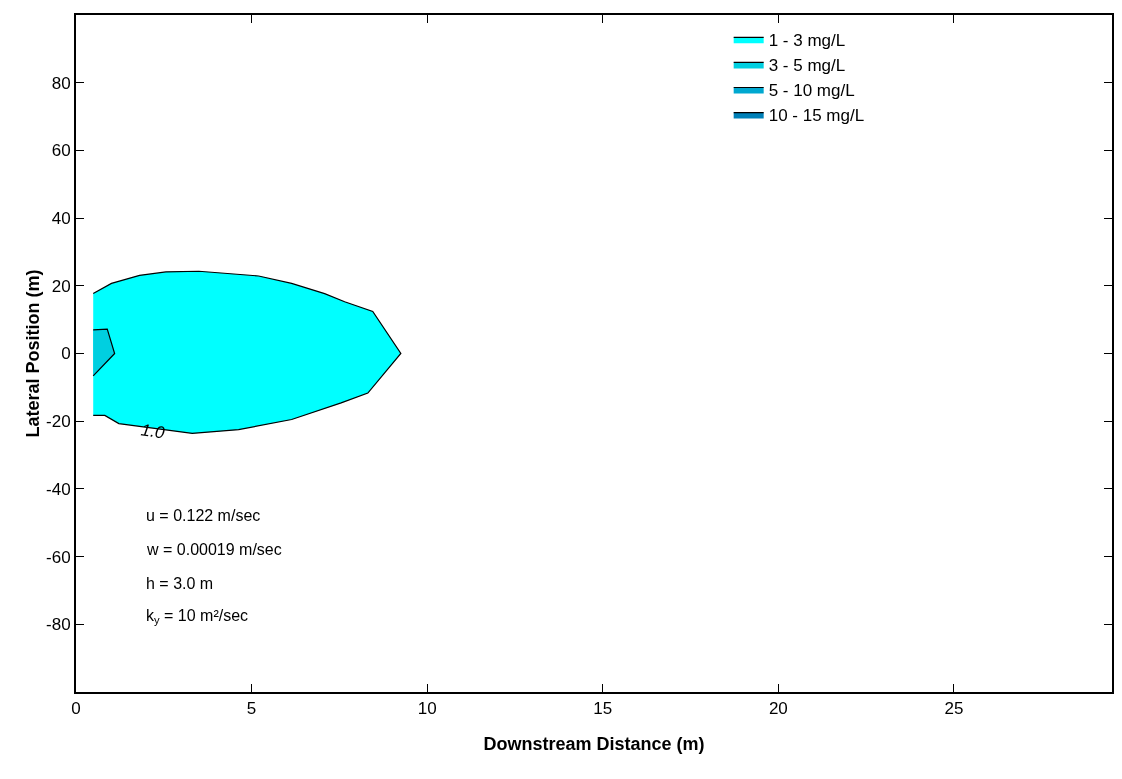 This screenshot has width=1122, height=779. Describe the element at coordinates (61, 286) in the screenshot. I see `y-tick-label: 20` at that location.